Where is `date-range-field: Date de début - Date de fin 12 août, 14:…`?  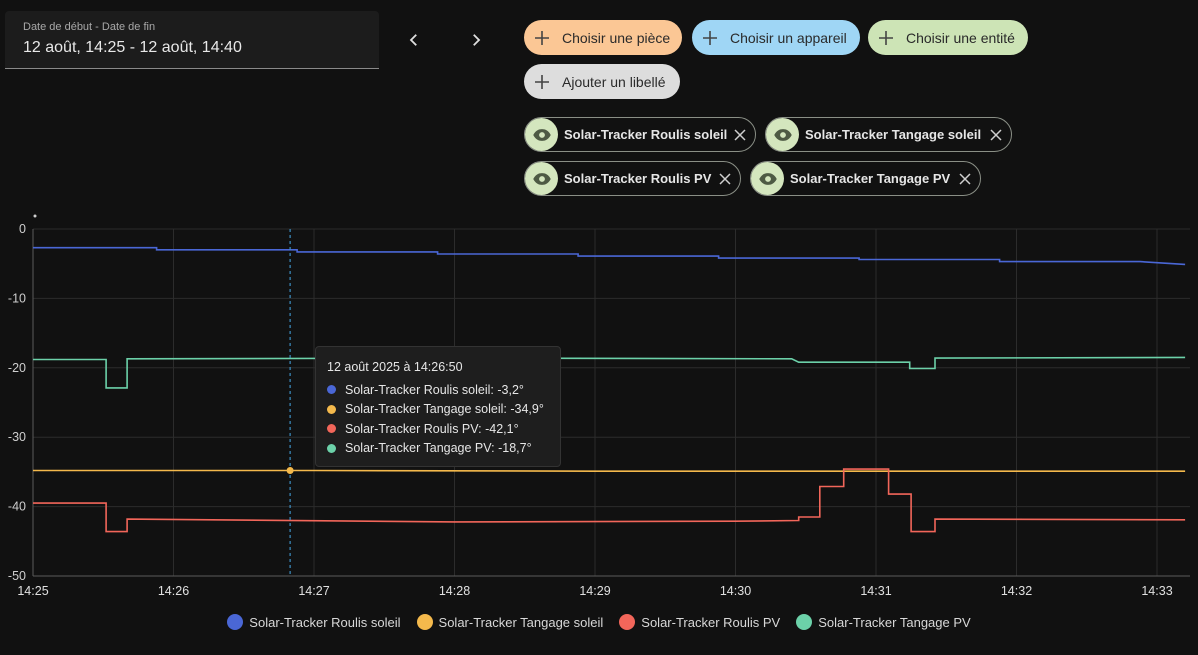 date-range-field: Date de début - Date de fin 12 août, 14:… is located at coordinates (192, 40).